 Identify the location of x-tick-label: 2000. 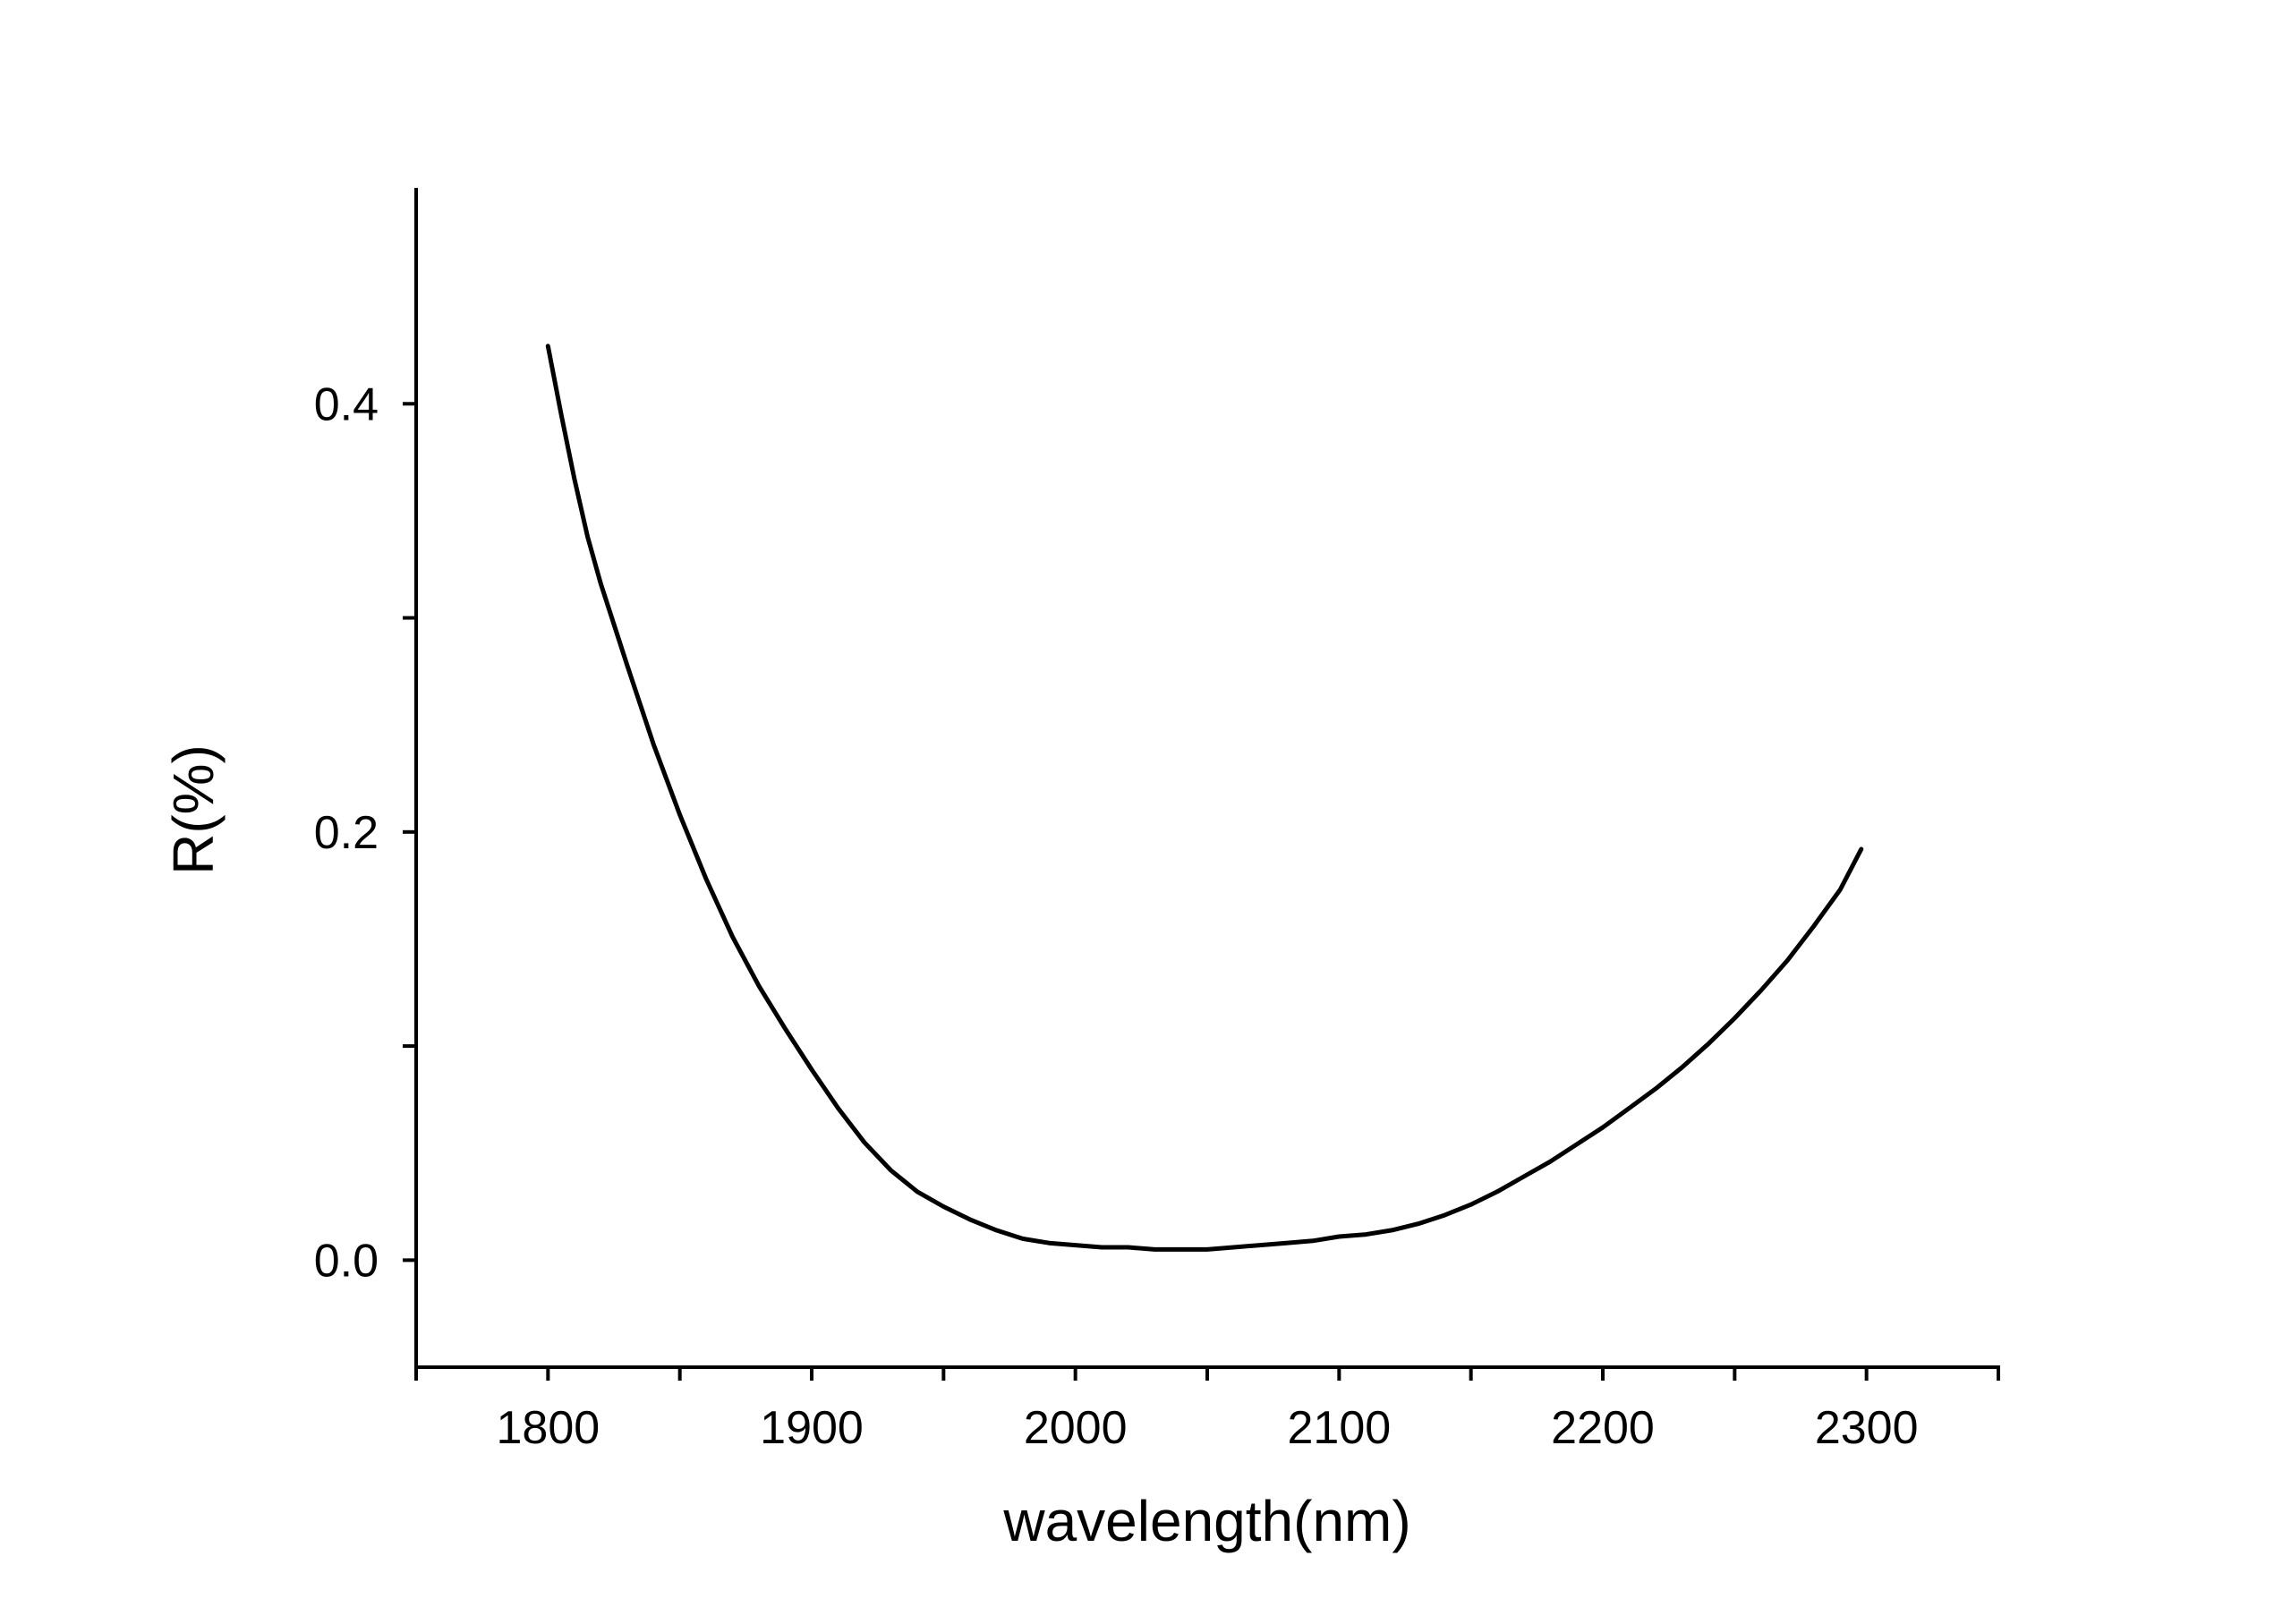
(1076, 1428).